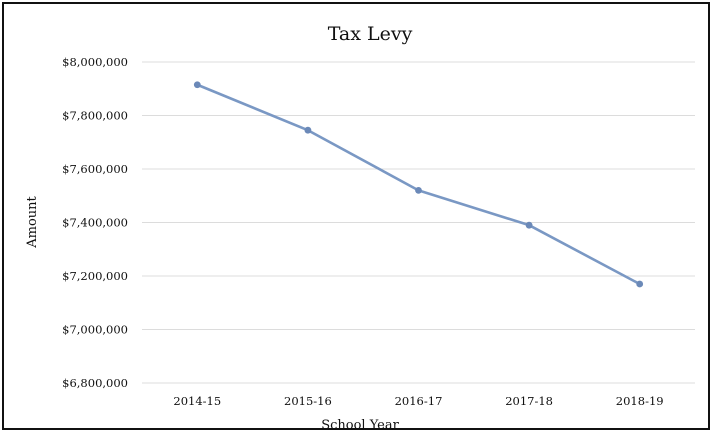 The width and height of the screenshot is (715, 434). I want to click on y-tick-label: $7,200,000, so click(95, 276).